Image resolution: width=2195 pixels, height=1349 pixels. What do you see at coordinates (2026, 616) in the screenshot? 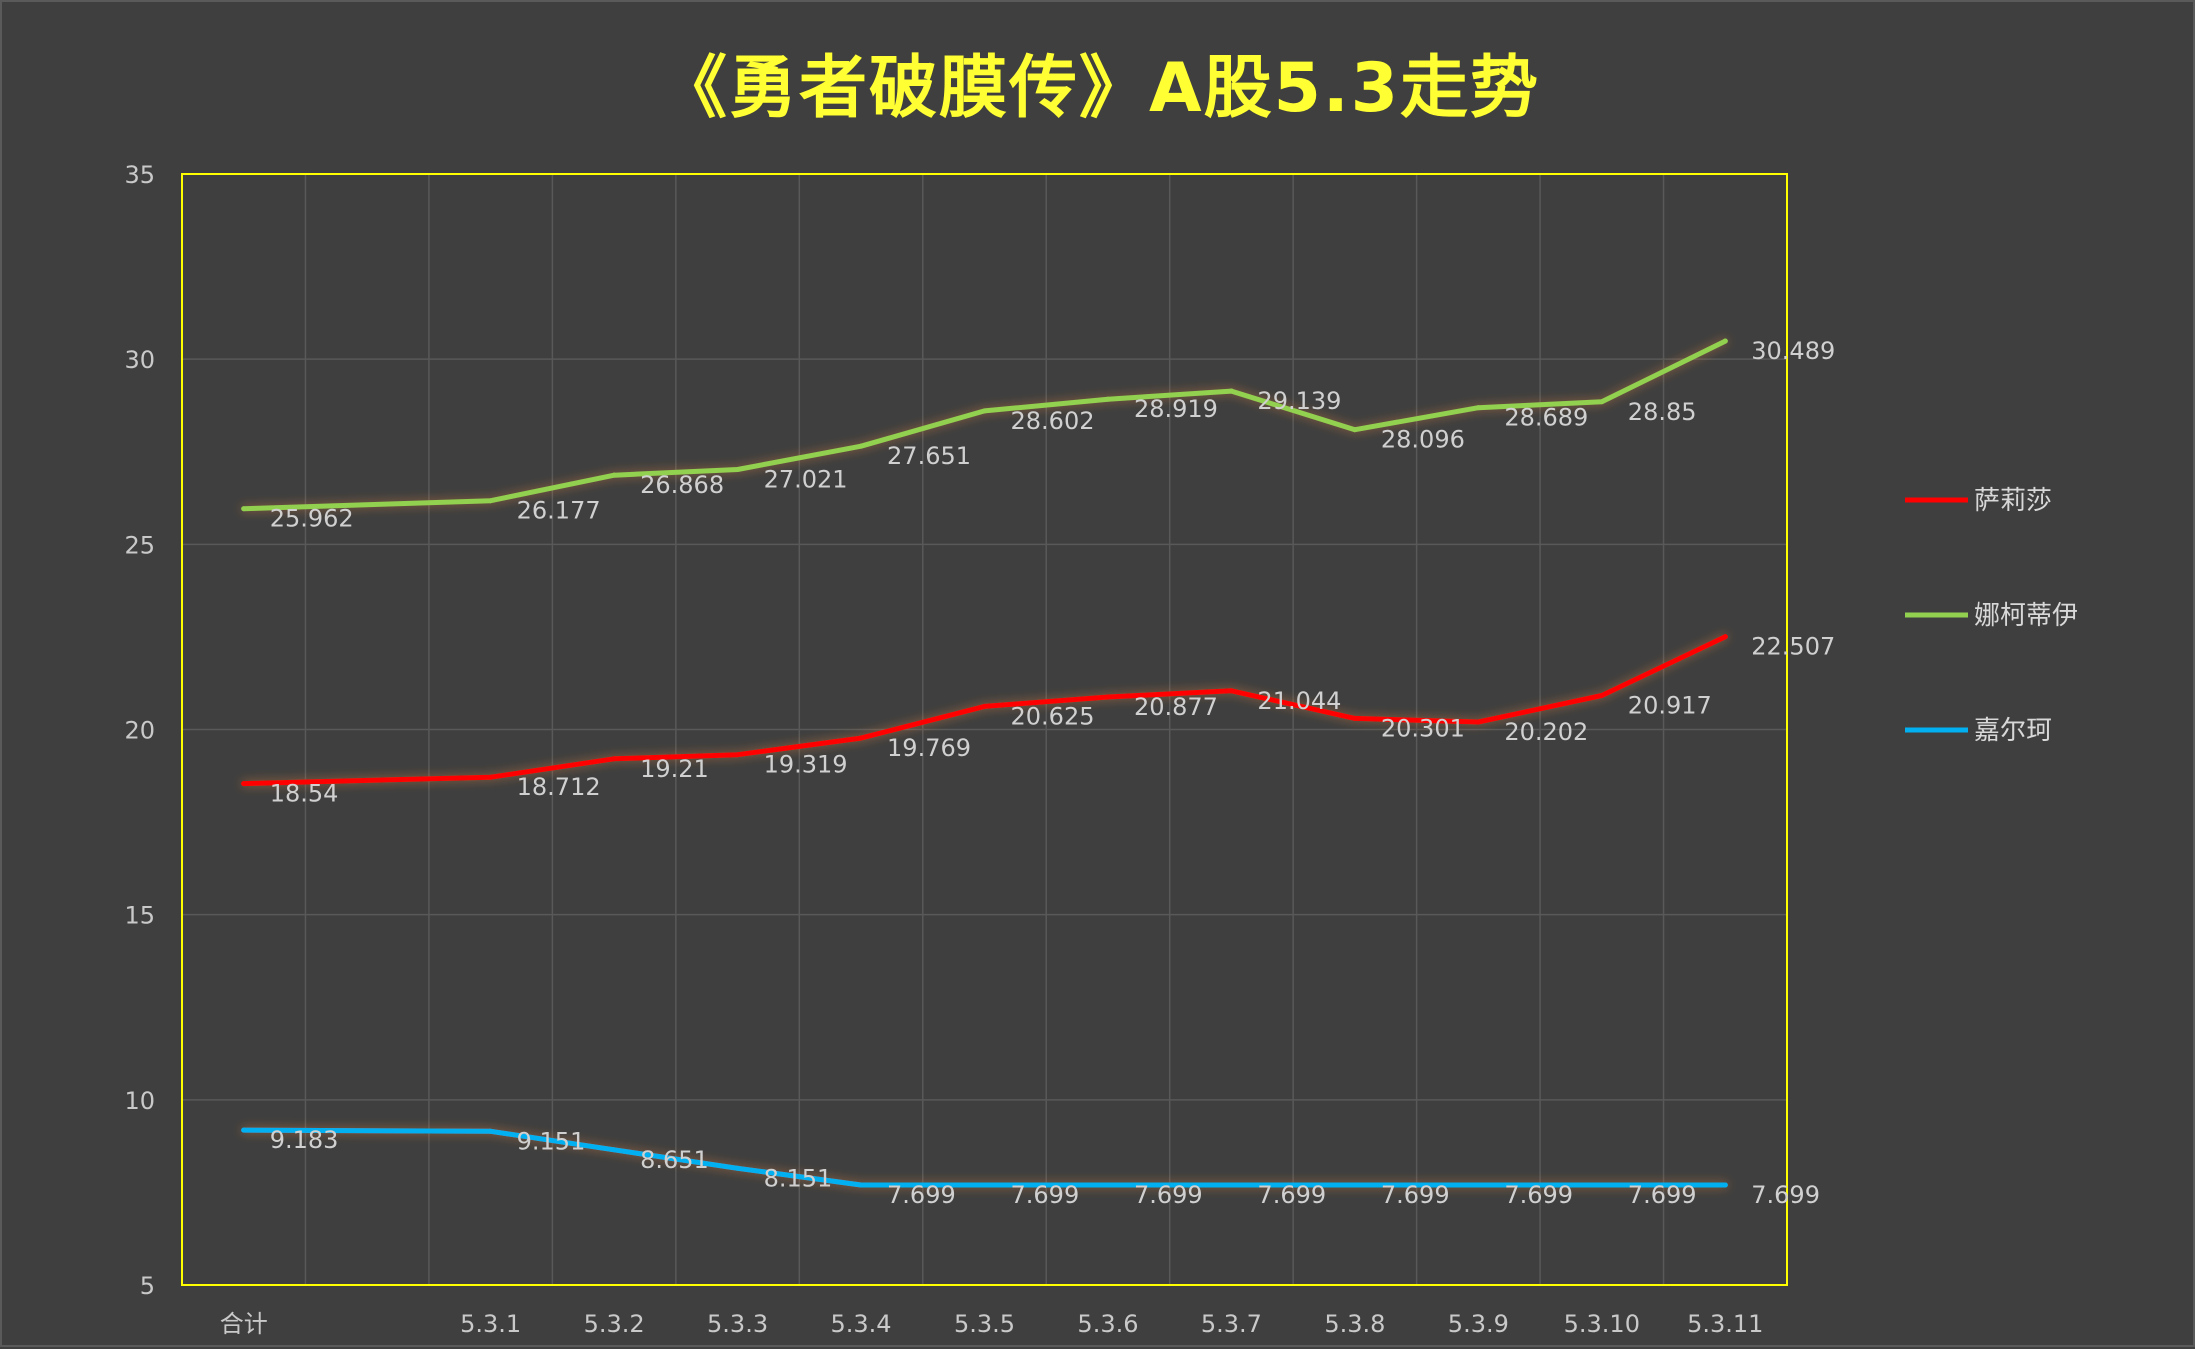
I see `legend-label-1: 娜柯蒂伊` at bounding box center [2026, 616].